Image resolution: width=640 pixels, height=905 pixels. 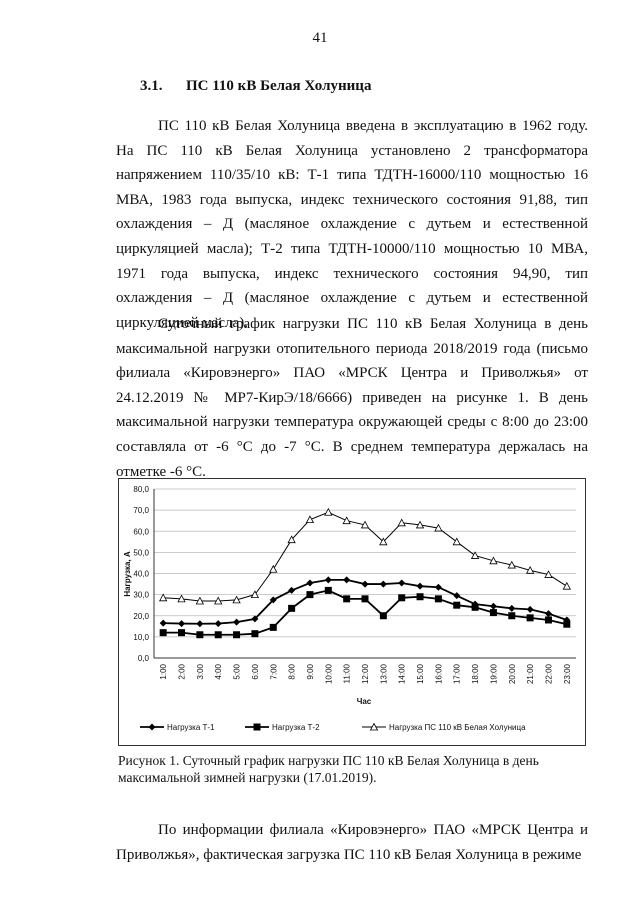 I want to click on y-tick-label: 40,0, so click(x=141, y=574).